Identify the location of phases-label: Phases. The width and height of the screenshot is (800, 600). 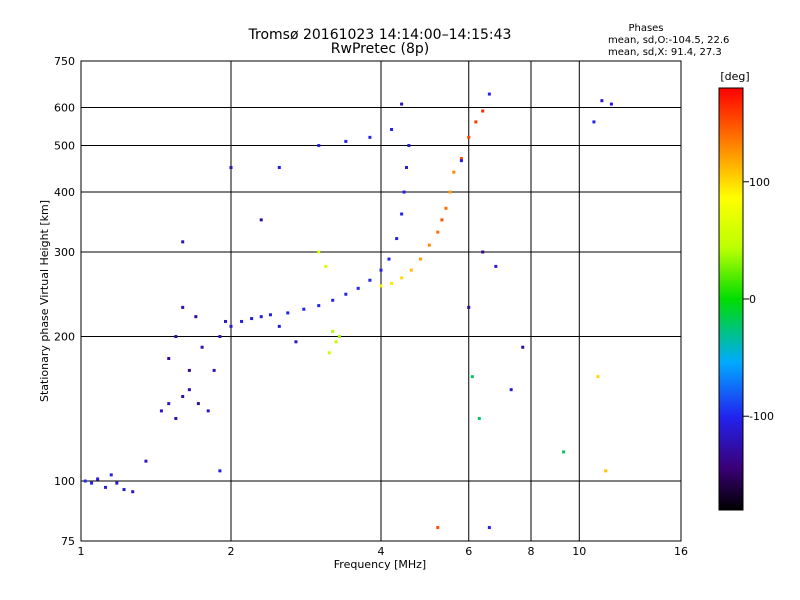
(645, 28).